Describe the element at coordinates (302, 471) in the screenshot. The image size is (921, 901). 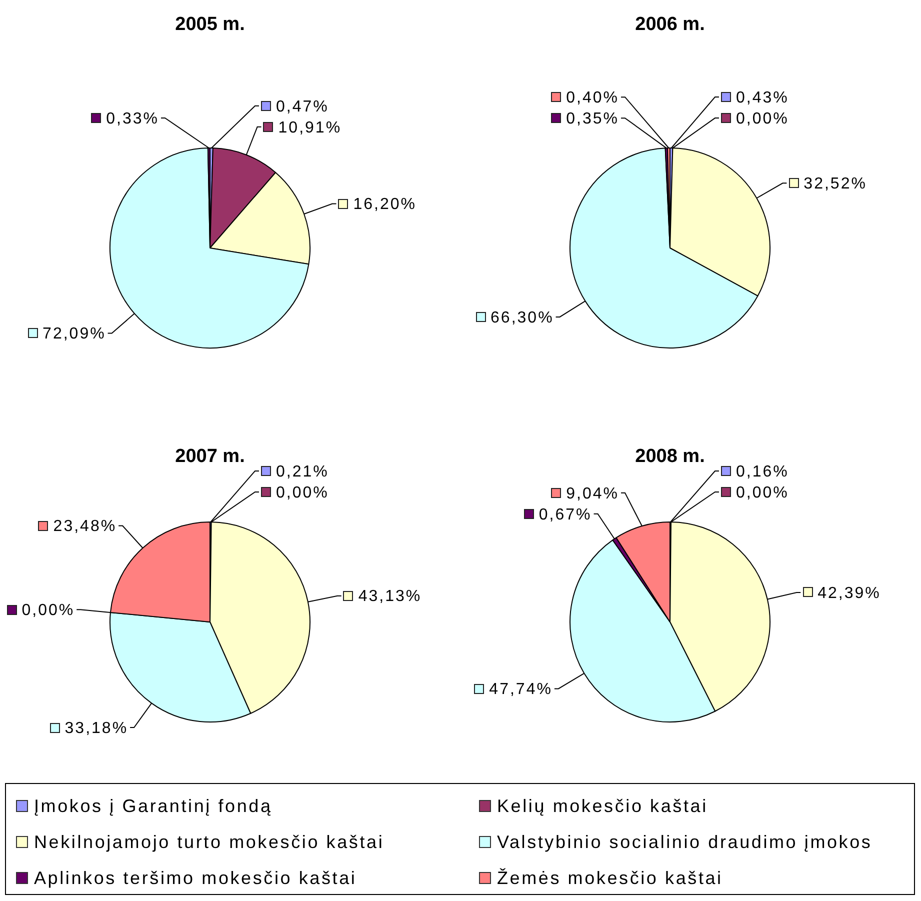
I see `data-label: 0,21%` at that location.